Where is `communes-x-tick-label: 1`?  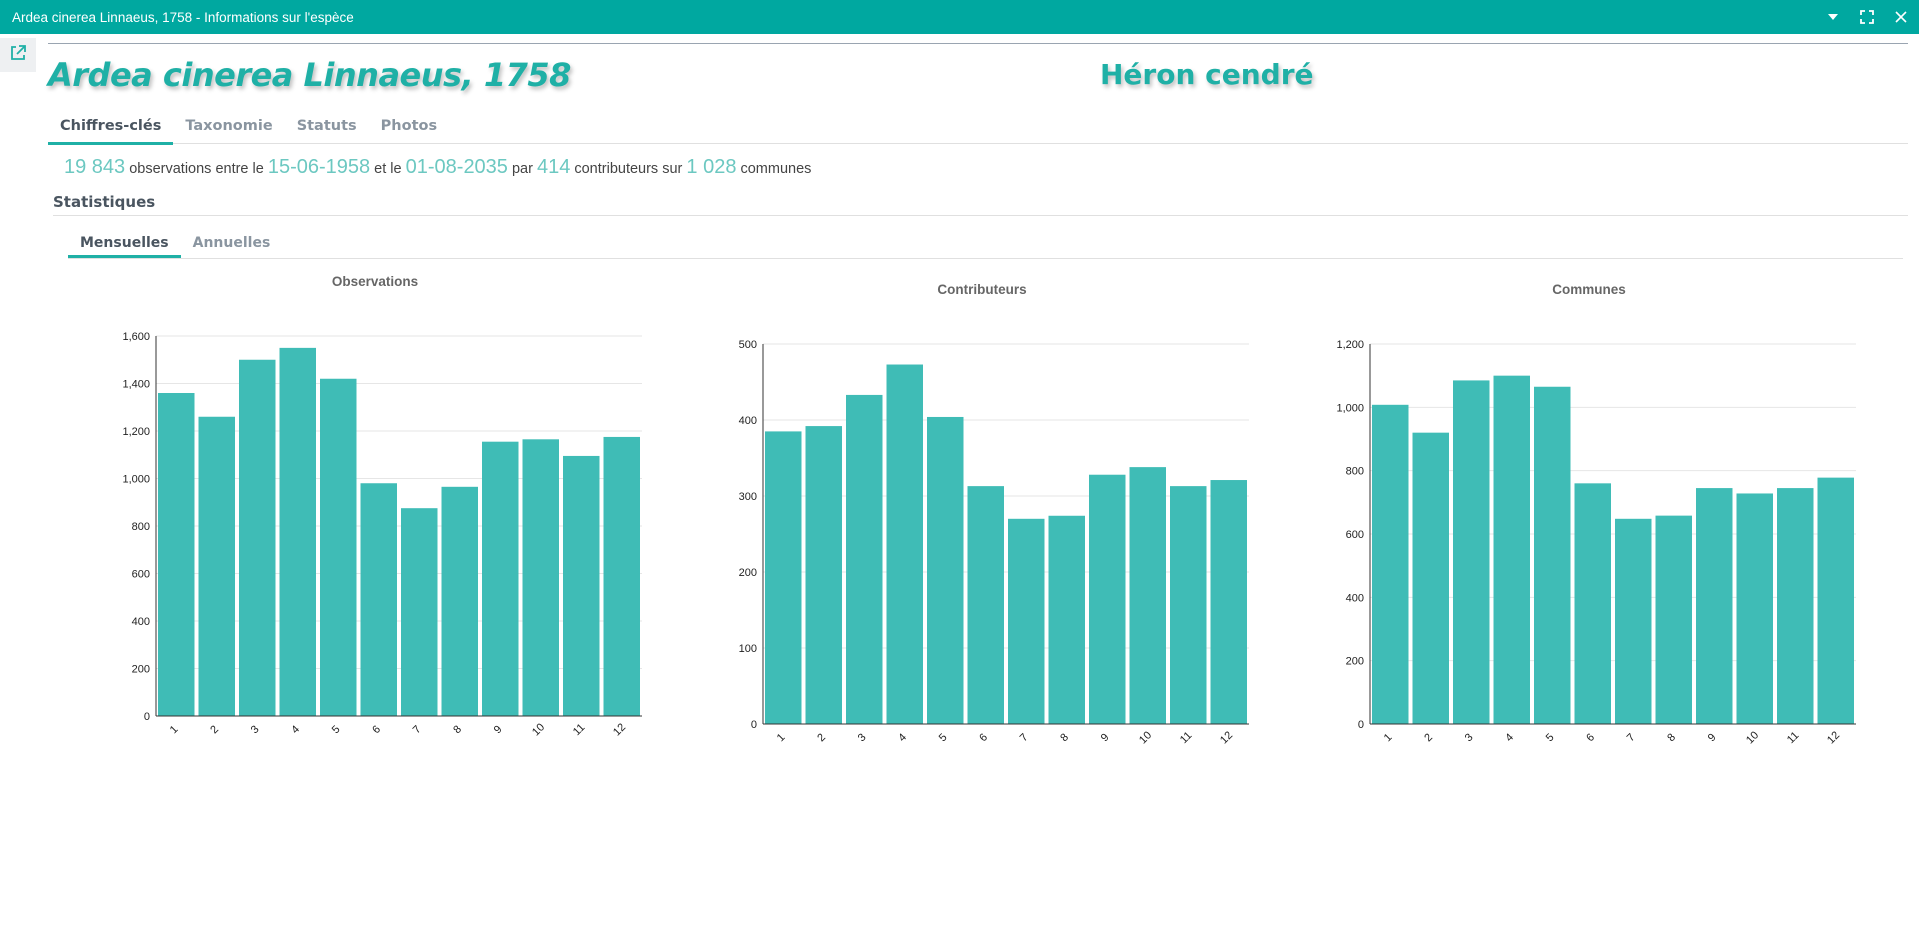 communes-x-tick-label: 1 is located at coordinates (1388, 737).